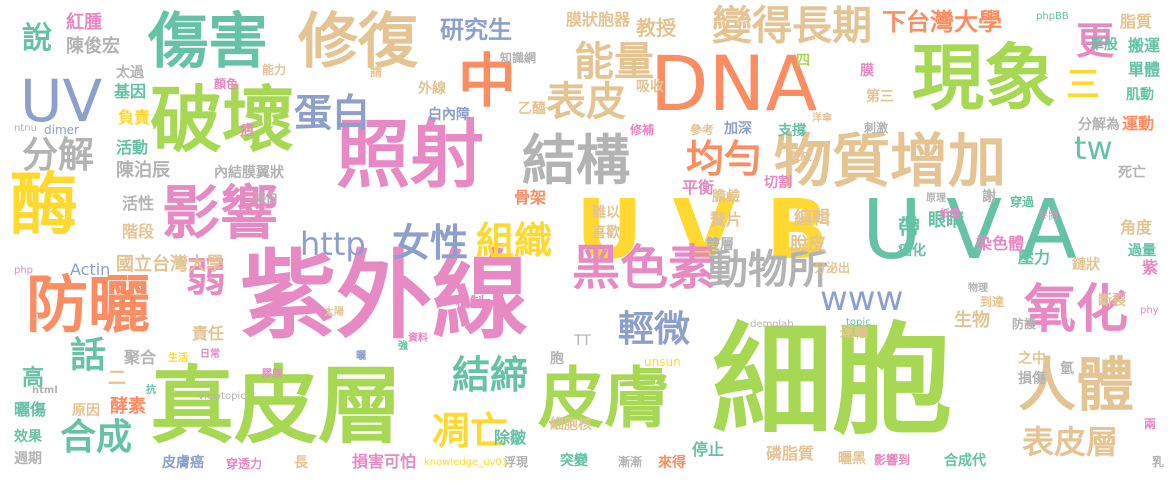 The image size is (1175, 482). I want to click on word: phpBB, so click(1052, 16).